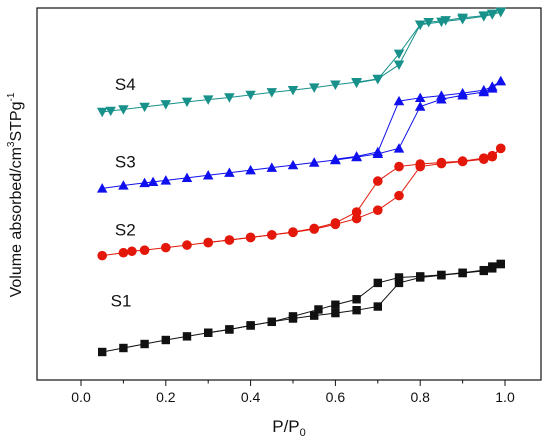 The image size is (550, 445). Describe the element at coordinates (125, 230) in the screenshot. I see `series-label-S2: S2` at that location.